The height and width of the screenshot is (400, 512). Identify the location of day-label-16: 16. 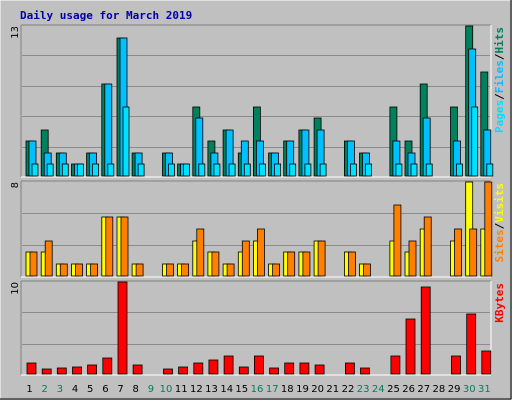
(257, 389).